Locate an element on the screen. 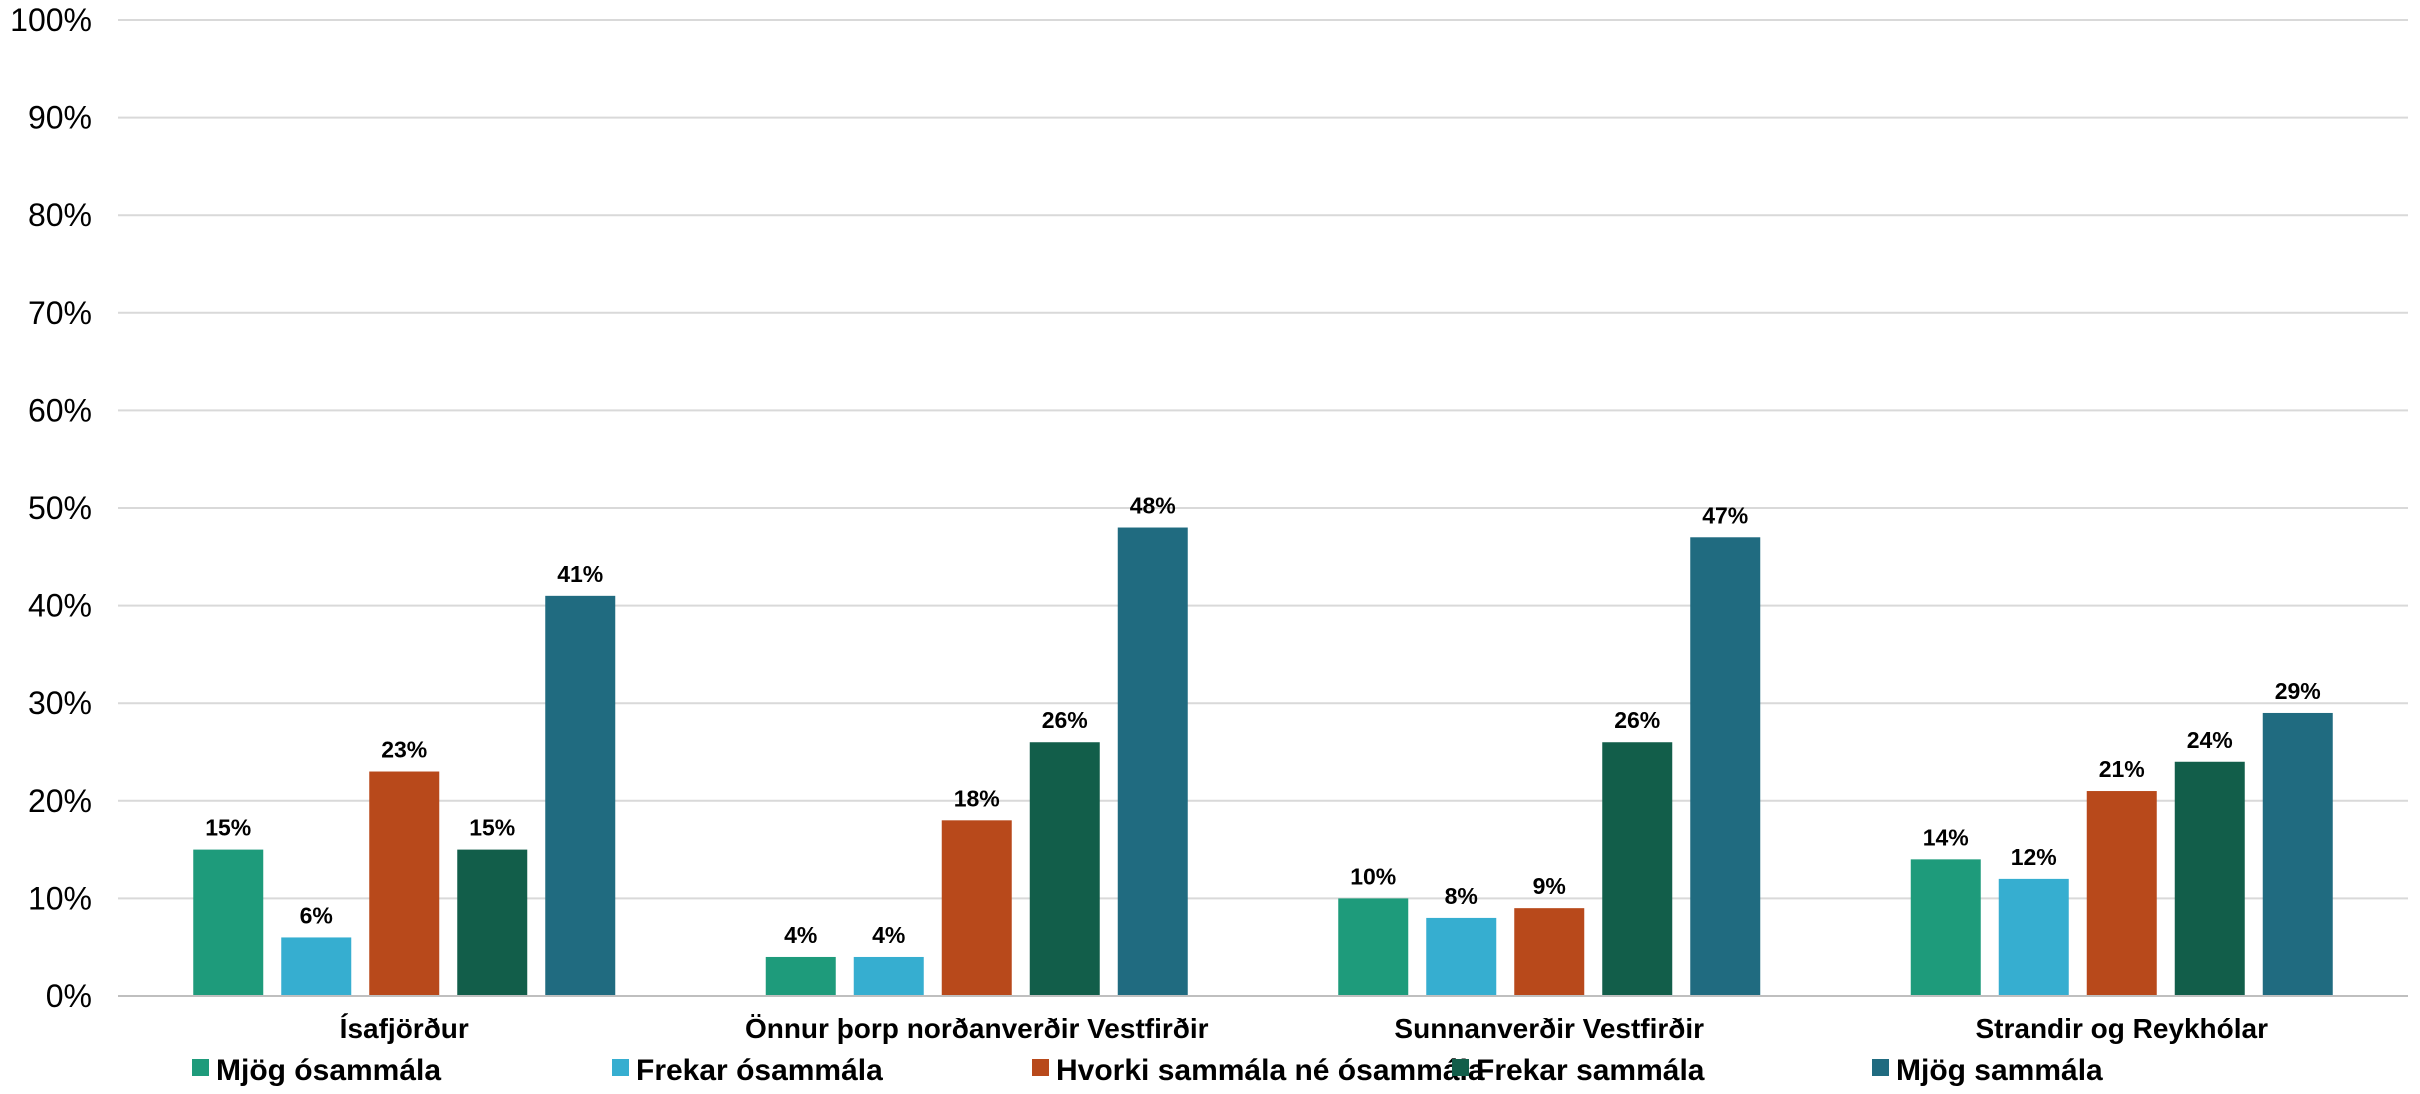  category-label: Strandir og Reykhólar is located at coordinates (2121, 1028).